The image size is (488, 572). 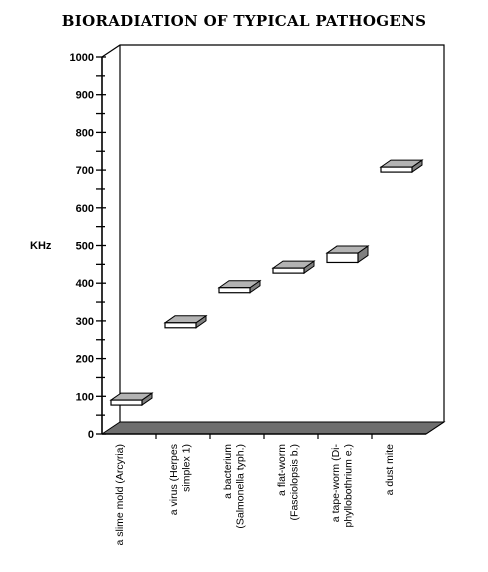 I want to click on y-tick-label: 0, so click(x=91, y=435).